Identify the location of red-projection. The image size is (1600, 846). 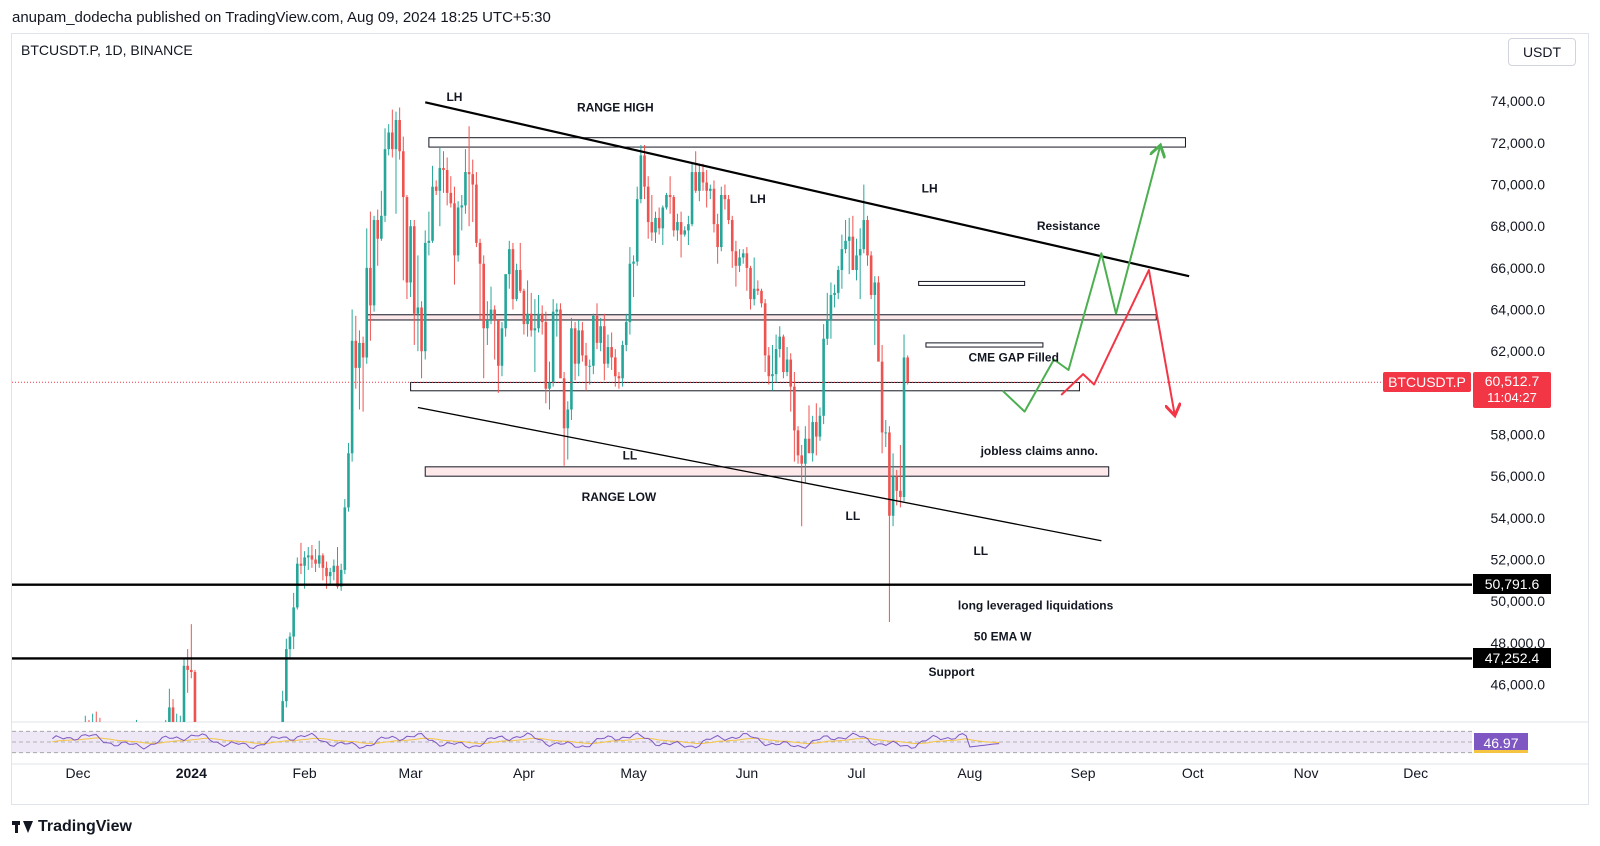
(1117, 341).